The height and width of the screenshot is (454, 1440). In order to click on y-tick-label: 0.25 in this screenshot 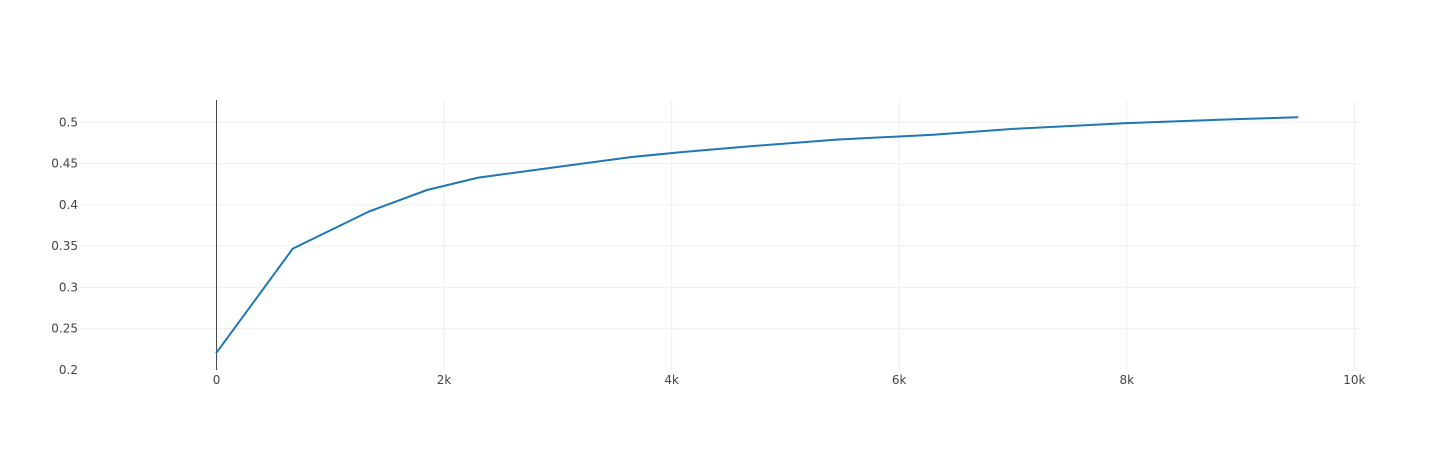, I will do `click(64, 329)`.